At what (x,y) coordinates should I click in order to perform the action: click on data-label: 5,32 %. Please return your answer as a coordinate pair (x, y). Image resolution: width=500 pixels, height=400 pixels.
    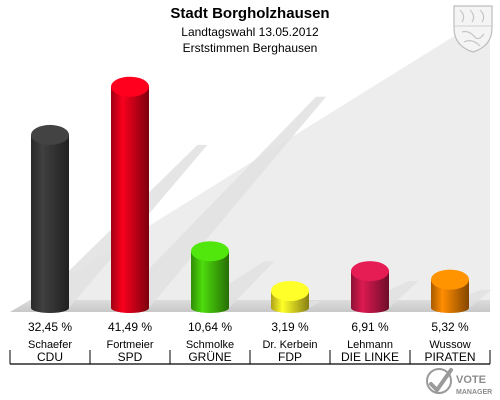
    Looking at the image, I should click on (450, 327).